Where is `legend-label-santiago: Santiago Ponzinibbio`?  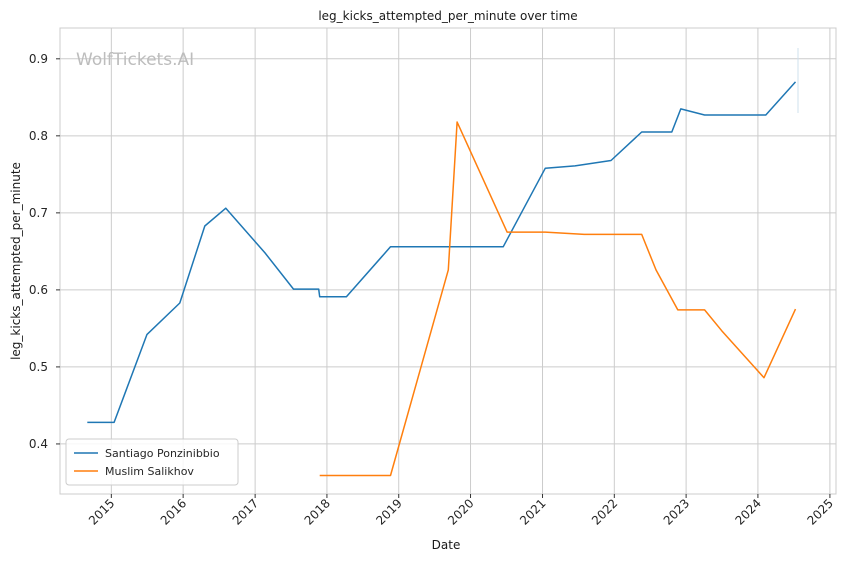 legend-label-santiago: Santiago Ponzinibbio is located at coordinates (162, 453).